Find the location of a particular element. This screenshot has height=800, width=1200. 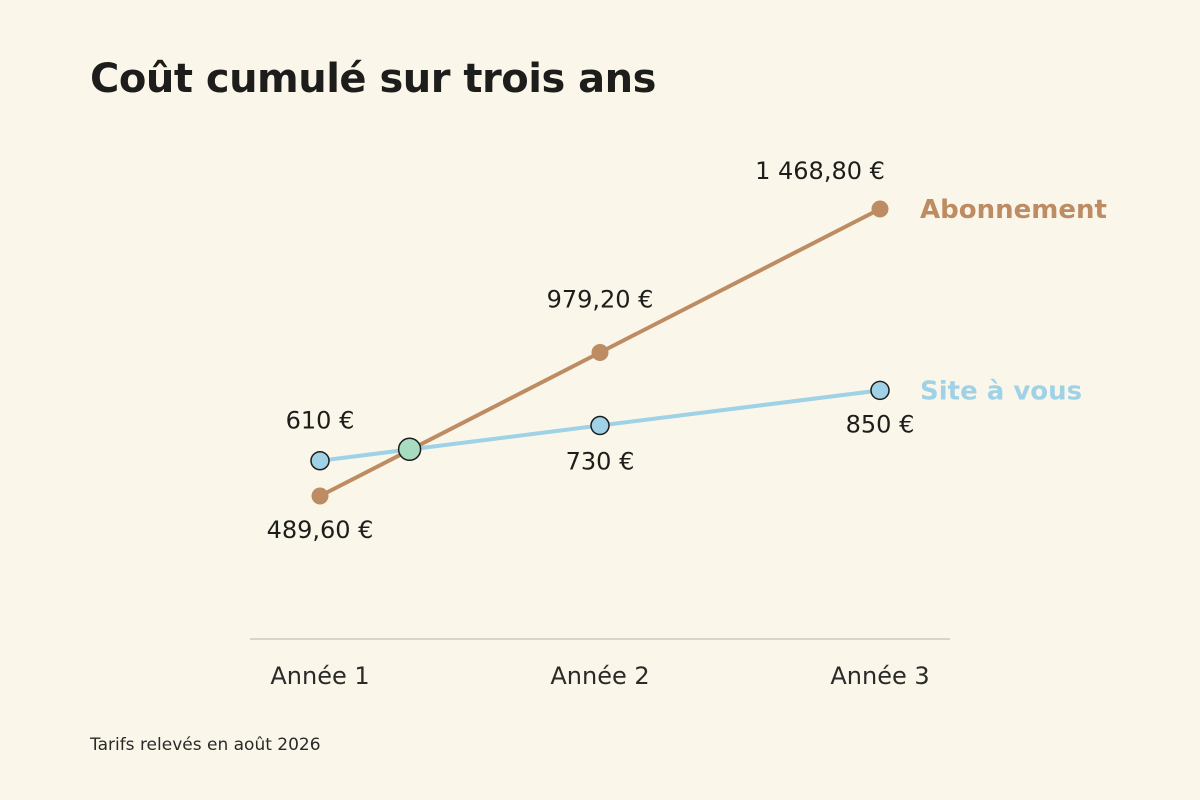

x-tick-label: Année 2 is located at coordinates (599, 676).